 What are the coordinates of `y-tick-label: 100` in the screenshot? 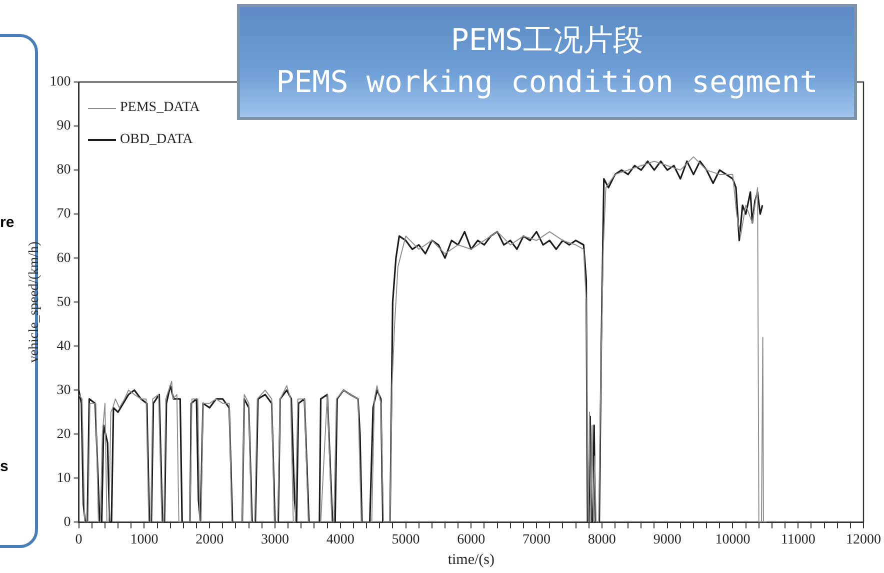 It's located at (60, 82).